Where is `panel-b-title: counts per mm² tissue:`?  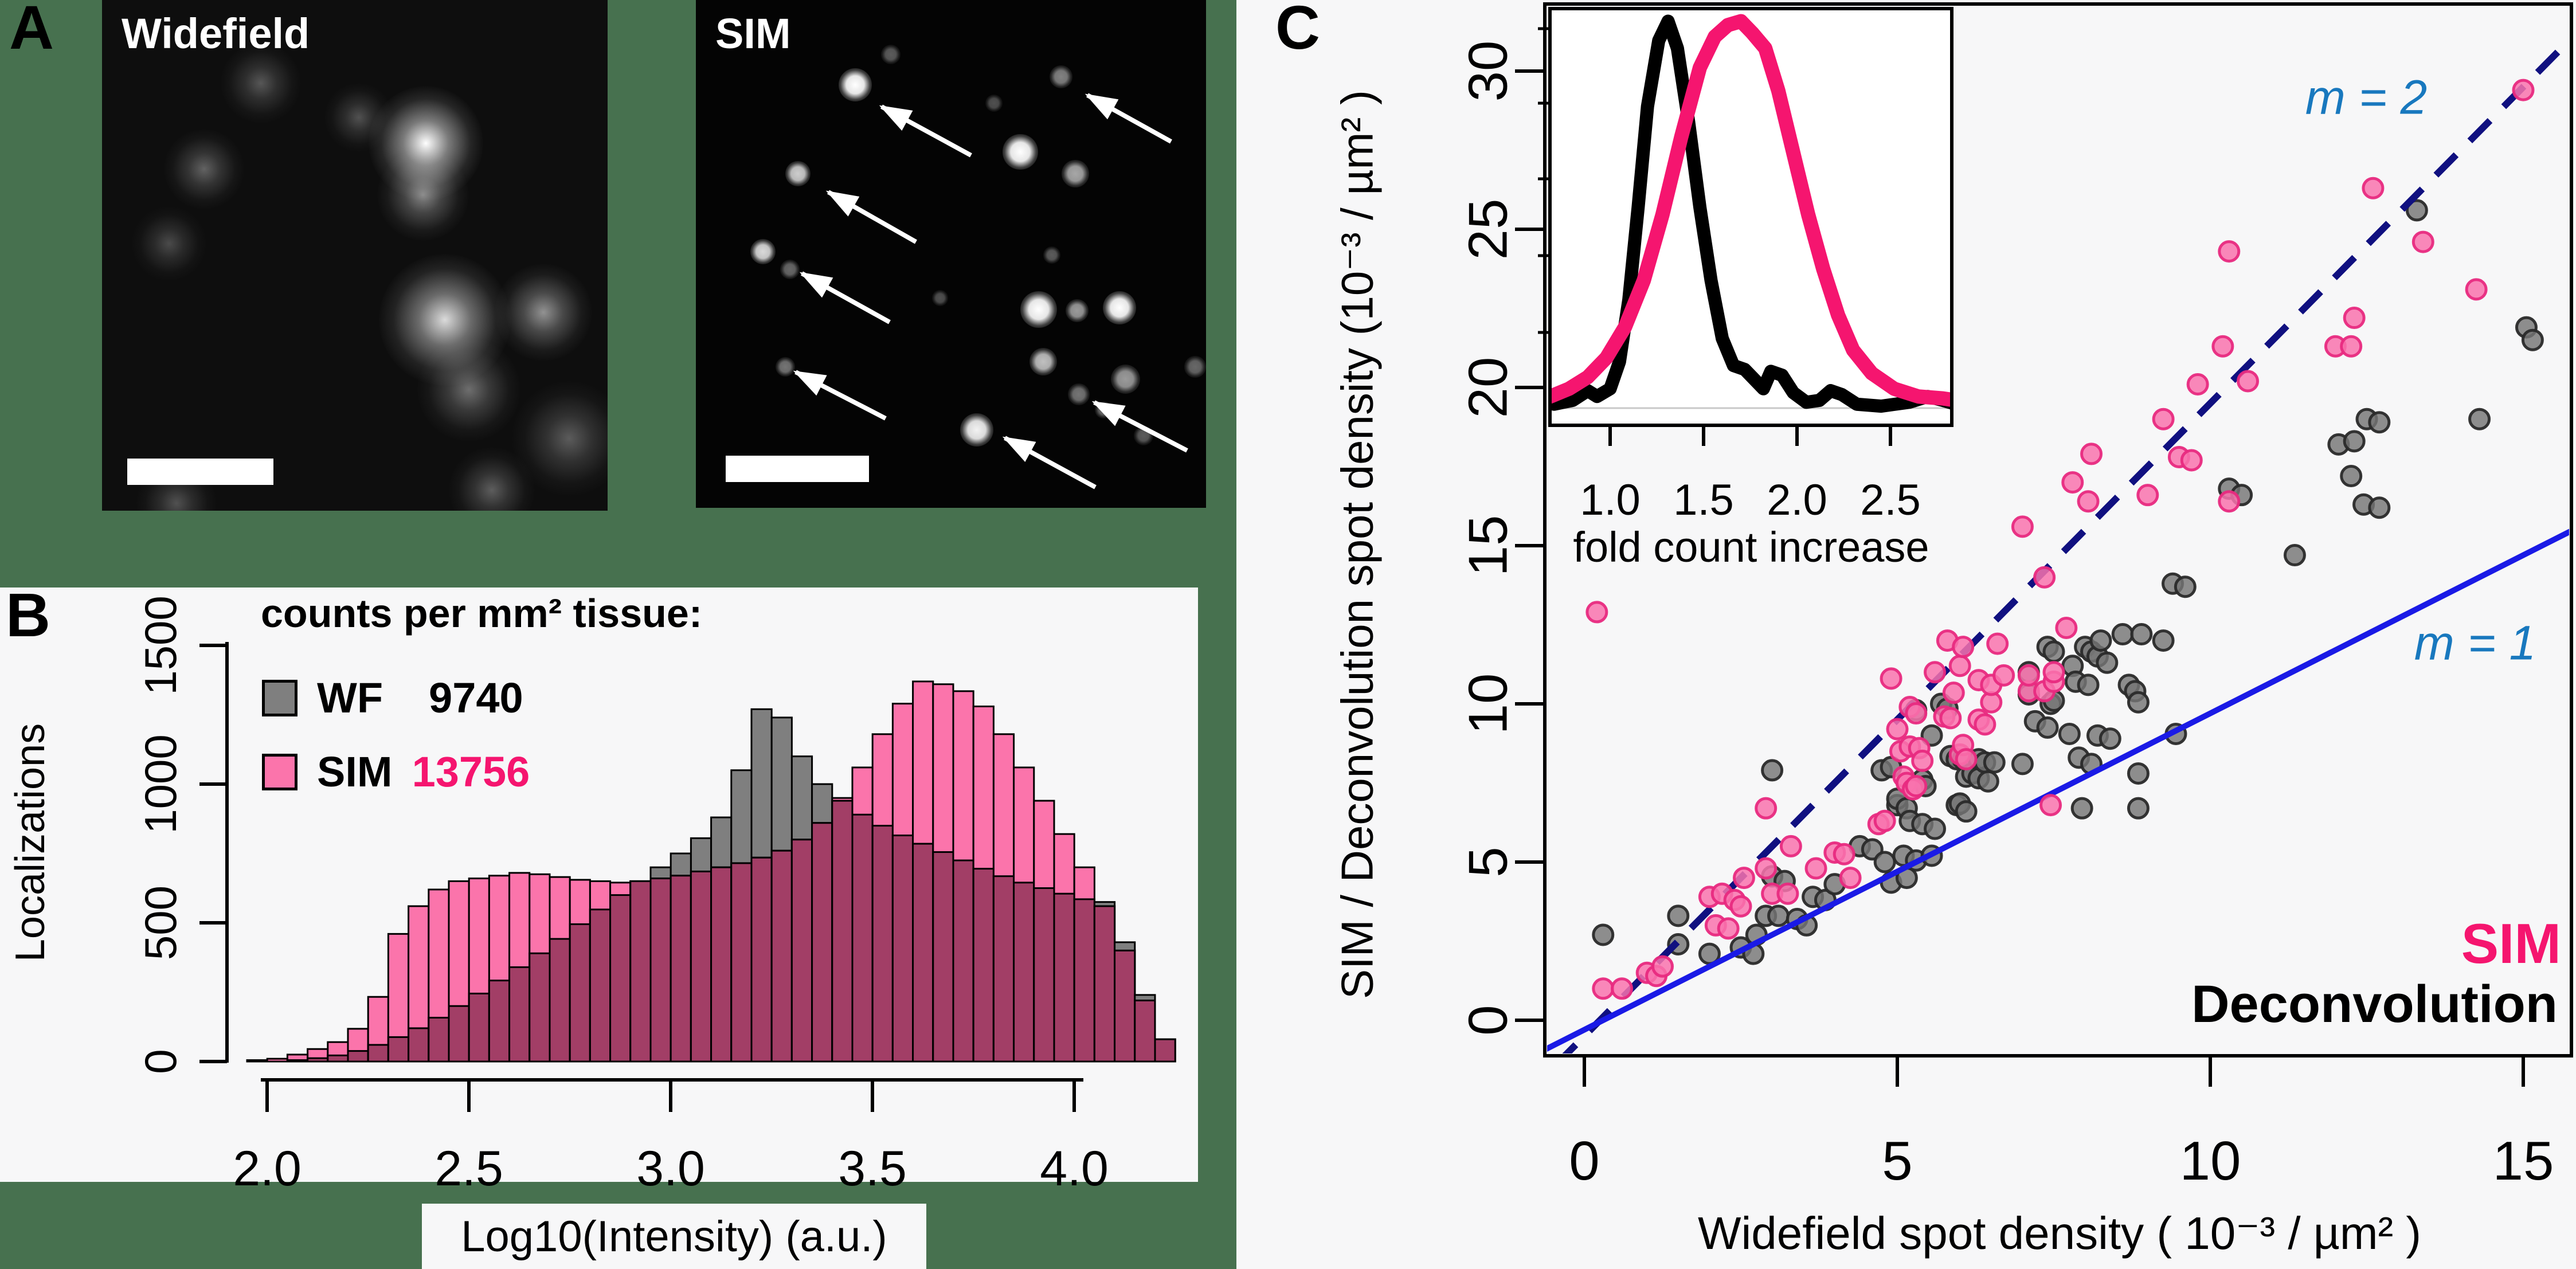
panel-b-title: counts per mm² tissue: is located at coordinates (482, 613).